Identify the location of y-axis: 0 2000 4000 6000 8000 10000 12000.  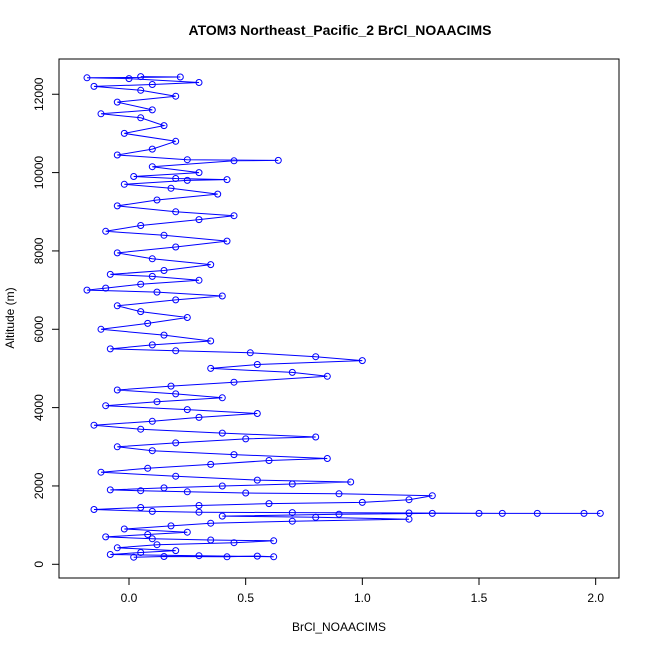
(46, 322).